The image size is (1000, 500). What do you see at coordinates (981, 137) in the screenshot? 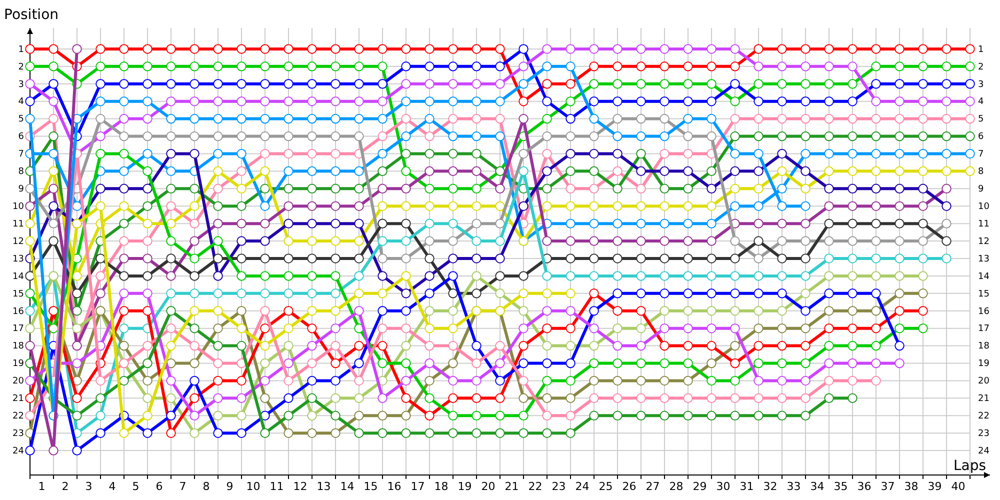
I see `y2-tick-label: 6` at bounding box center [981, 137].